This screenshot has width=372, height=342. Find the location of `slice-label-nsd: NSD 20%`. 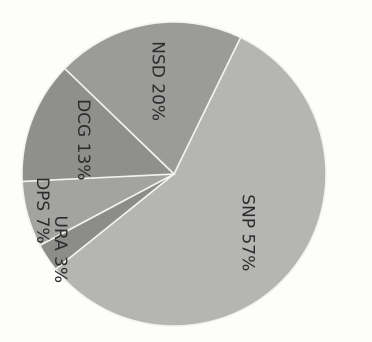

slice-label-nsd: NSD 20% is located at coordinates (158, 81).